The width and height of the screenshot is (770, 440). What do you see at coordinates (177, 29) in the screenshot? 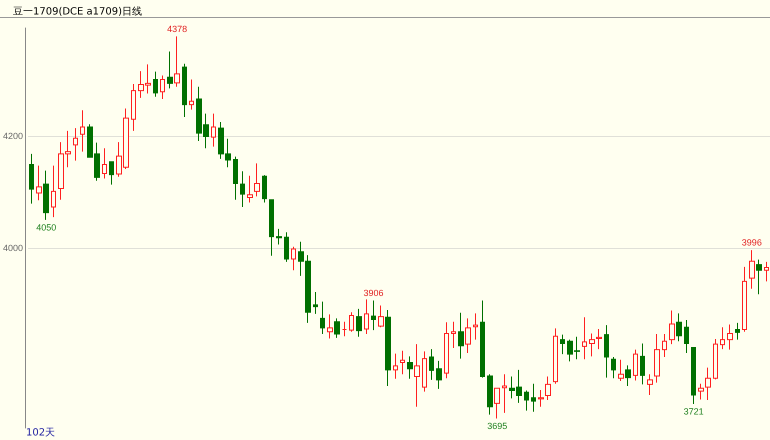
I see `annotation: 4378` at bounding box center [177, 29].